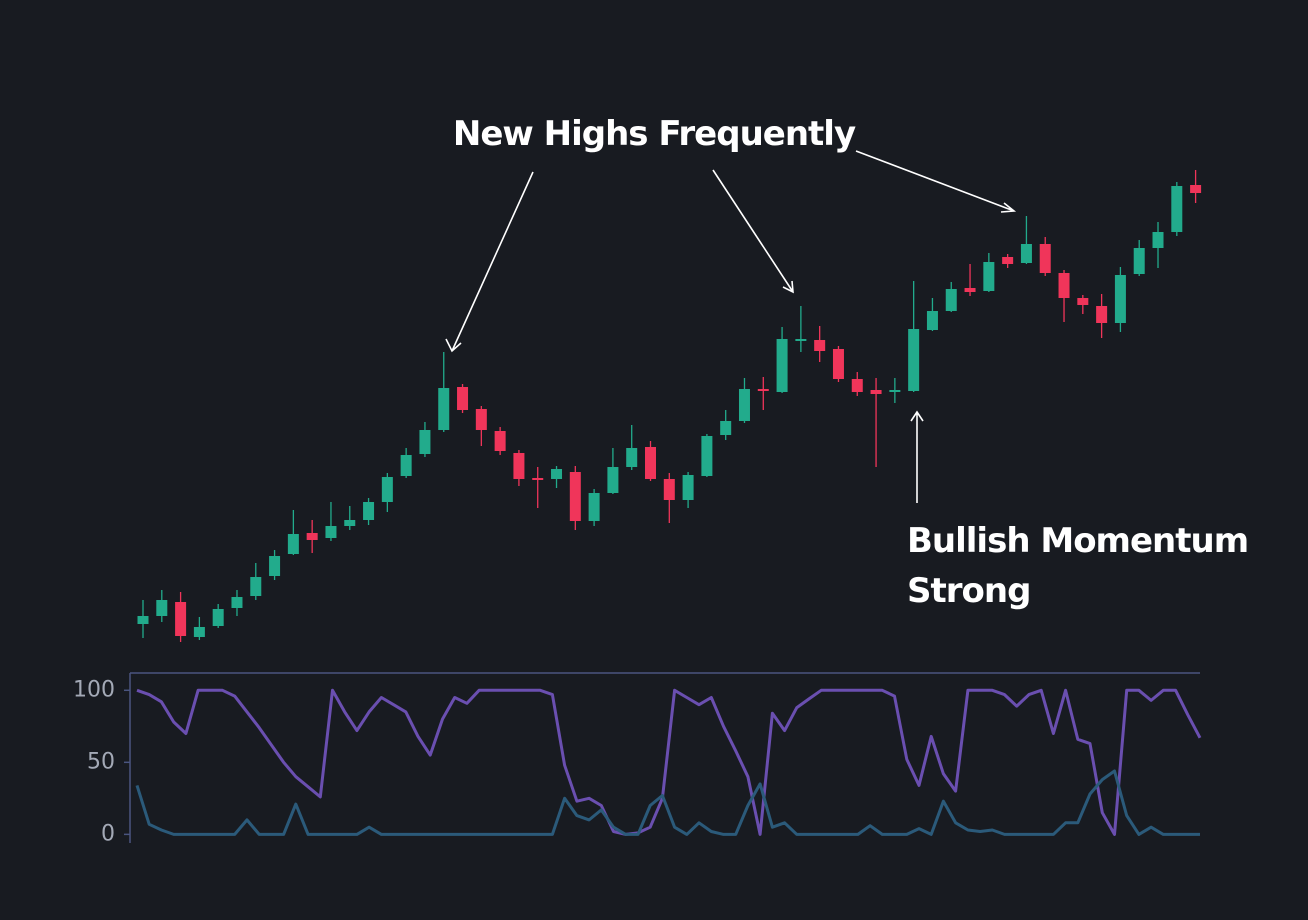  What do you see at coordinates (1077, 541) in the screenshot?
I see `annotation: Bullish Momentum` at bounding box center [1077, 541].